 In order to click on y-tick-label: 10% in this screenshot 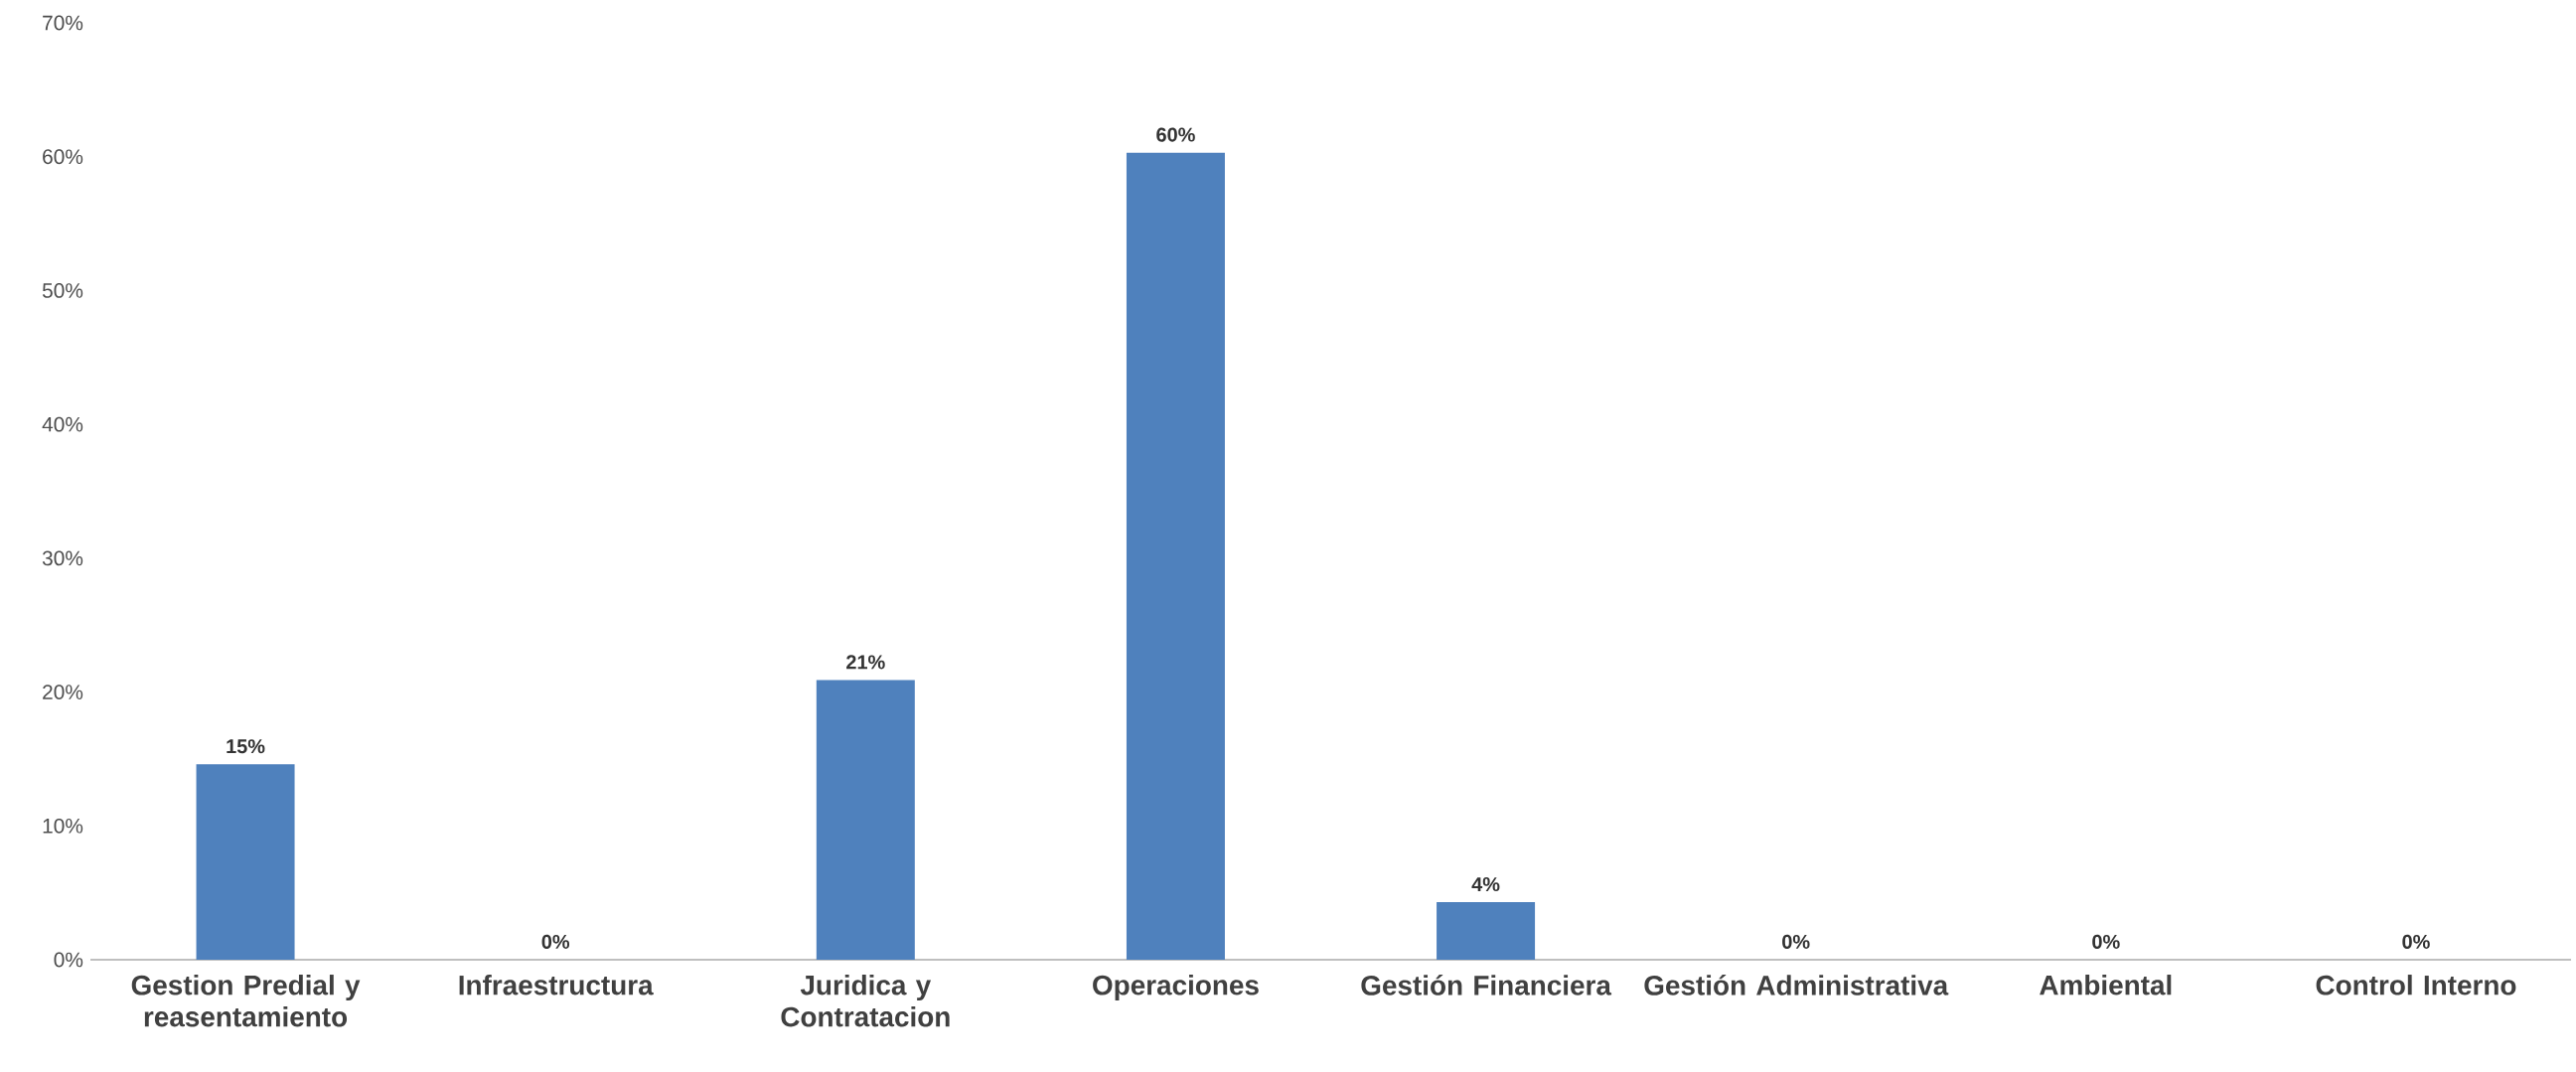, I will do `click(63, 826)`.